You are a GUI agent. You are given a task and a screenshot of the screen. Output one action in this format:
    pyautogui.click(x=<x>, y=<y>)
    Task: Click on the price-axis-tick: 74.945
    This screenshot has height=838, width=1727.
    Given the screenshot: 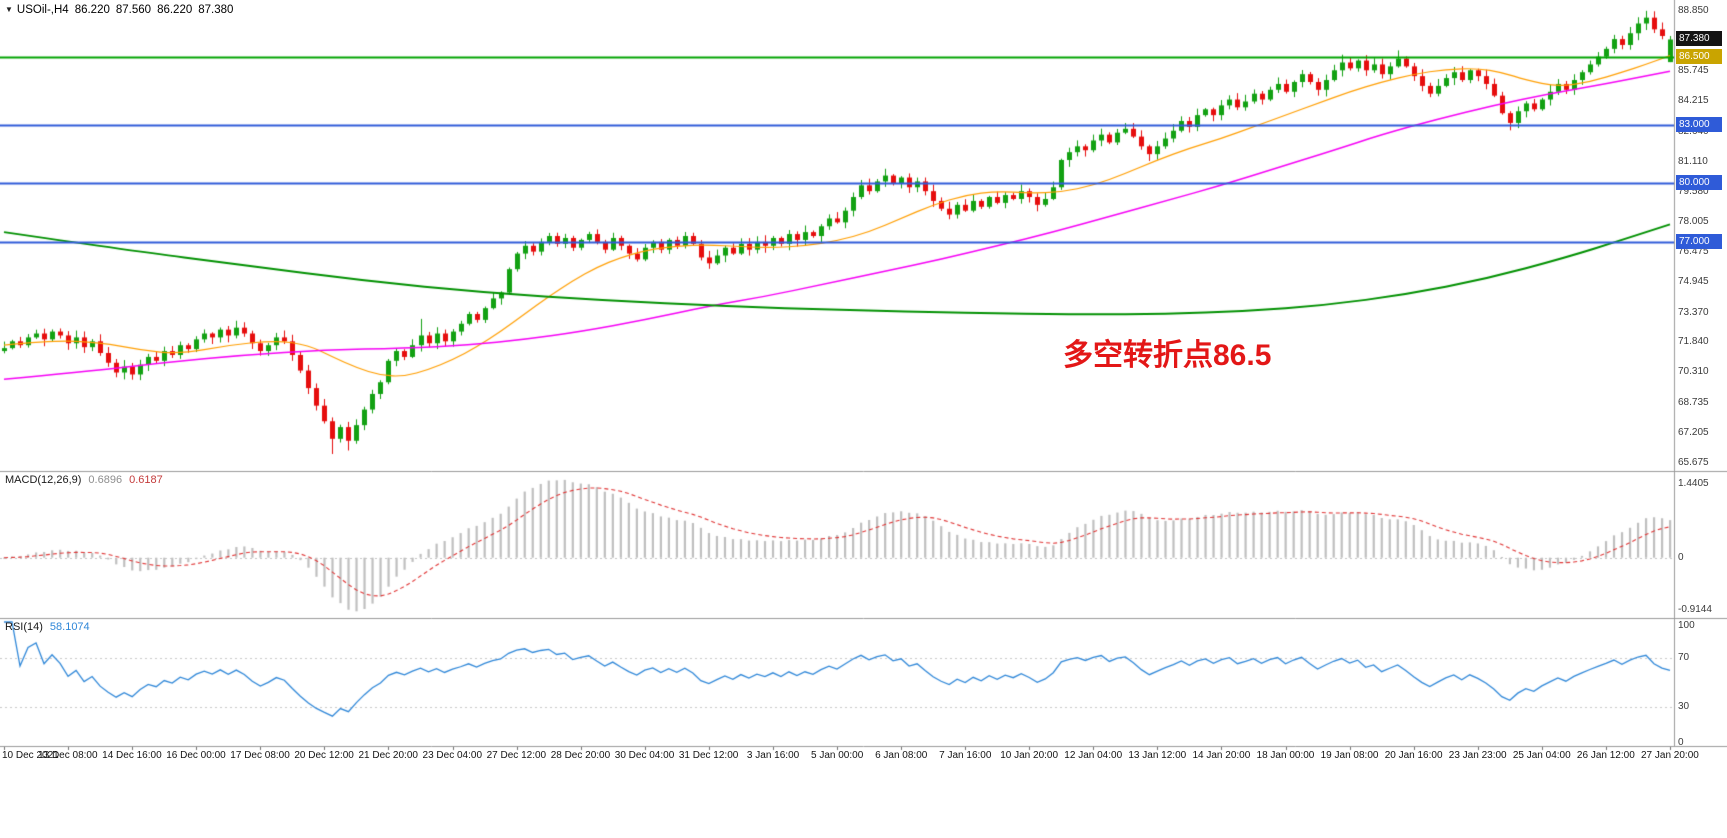 What is the action you would take?
    pyautogui.click(x=1693, y=281)
    